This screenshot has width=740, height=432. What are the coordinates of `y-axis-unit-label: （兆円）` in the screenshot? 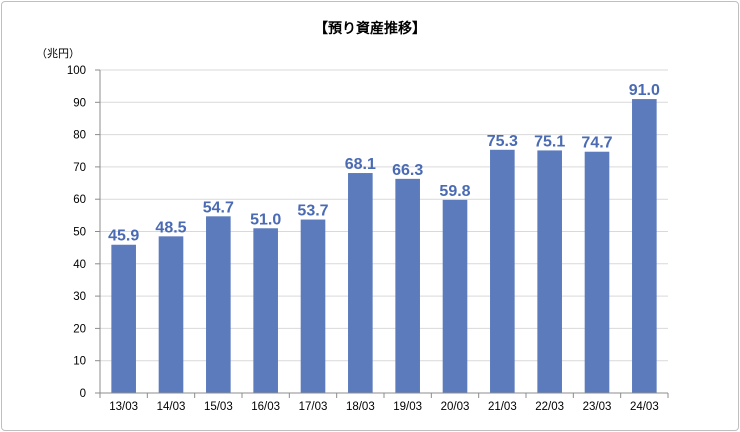 It's located at (58, 53).